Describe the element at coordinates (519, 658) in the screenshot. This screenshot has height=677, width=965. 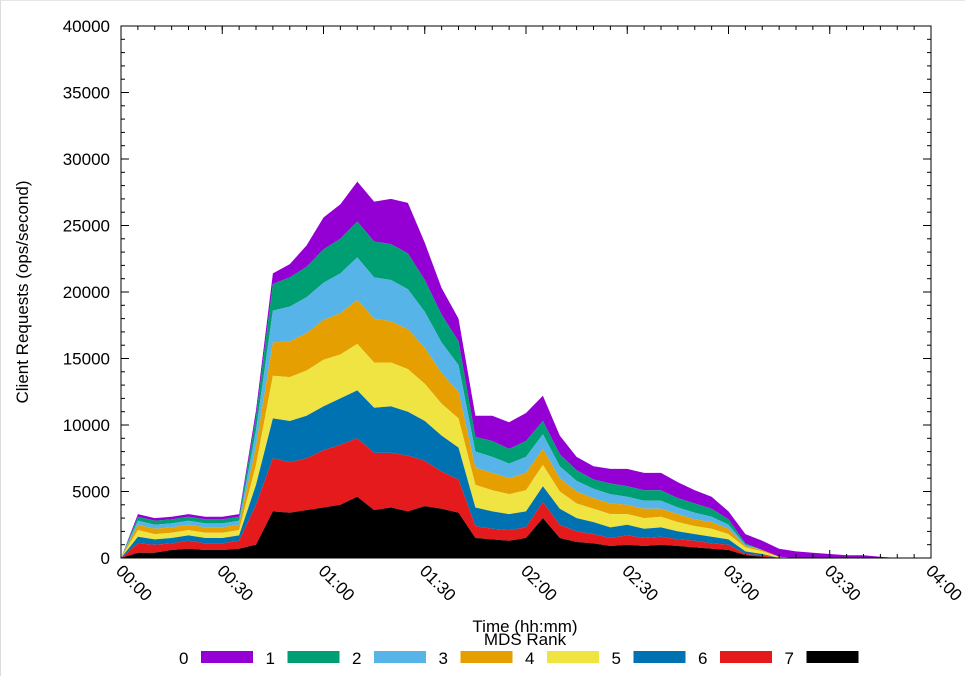
I see `legend: 0 1 2 3 4 5 6 7` at that location.